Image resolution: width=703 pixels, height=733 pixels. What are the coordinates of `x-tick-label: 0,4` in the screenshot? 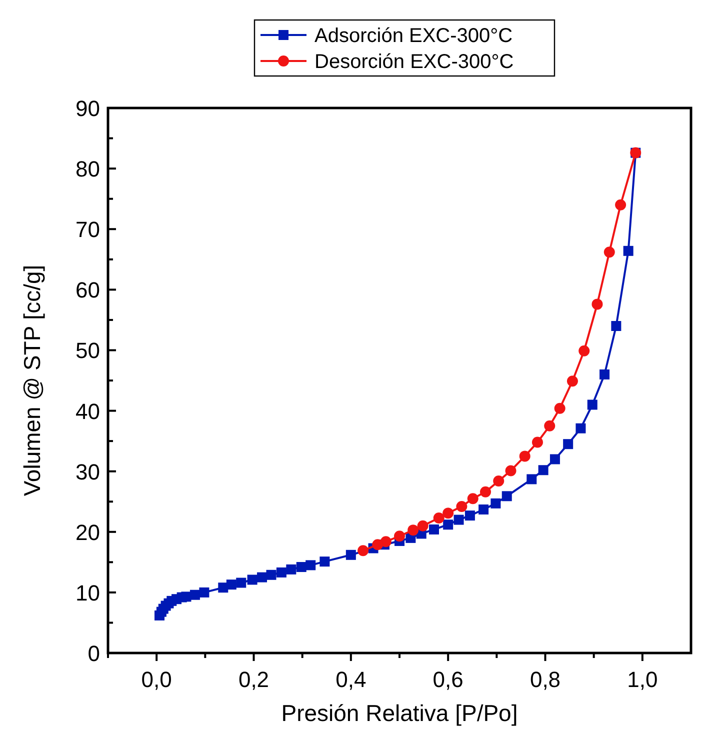 It's located at (351, 679).